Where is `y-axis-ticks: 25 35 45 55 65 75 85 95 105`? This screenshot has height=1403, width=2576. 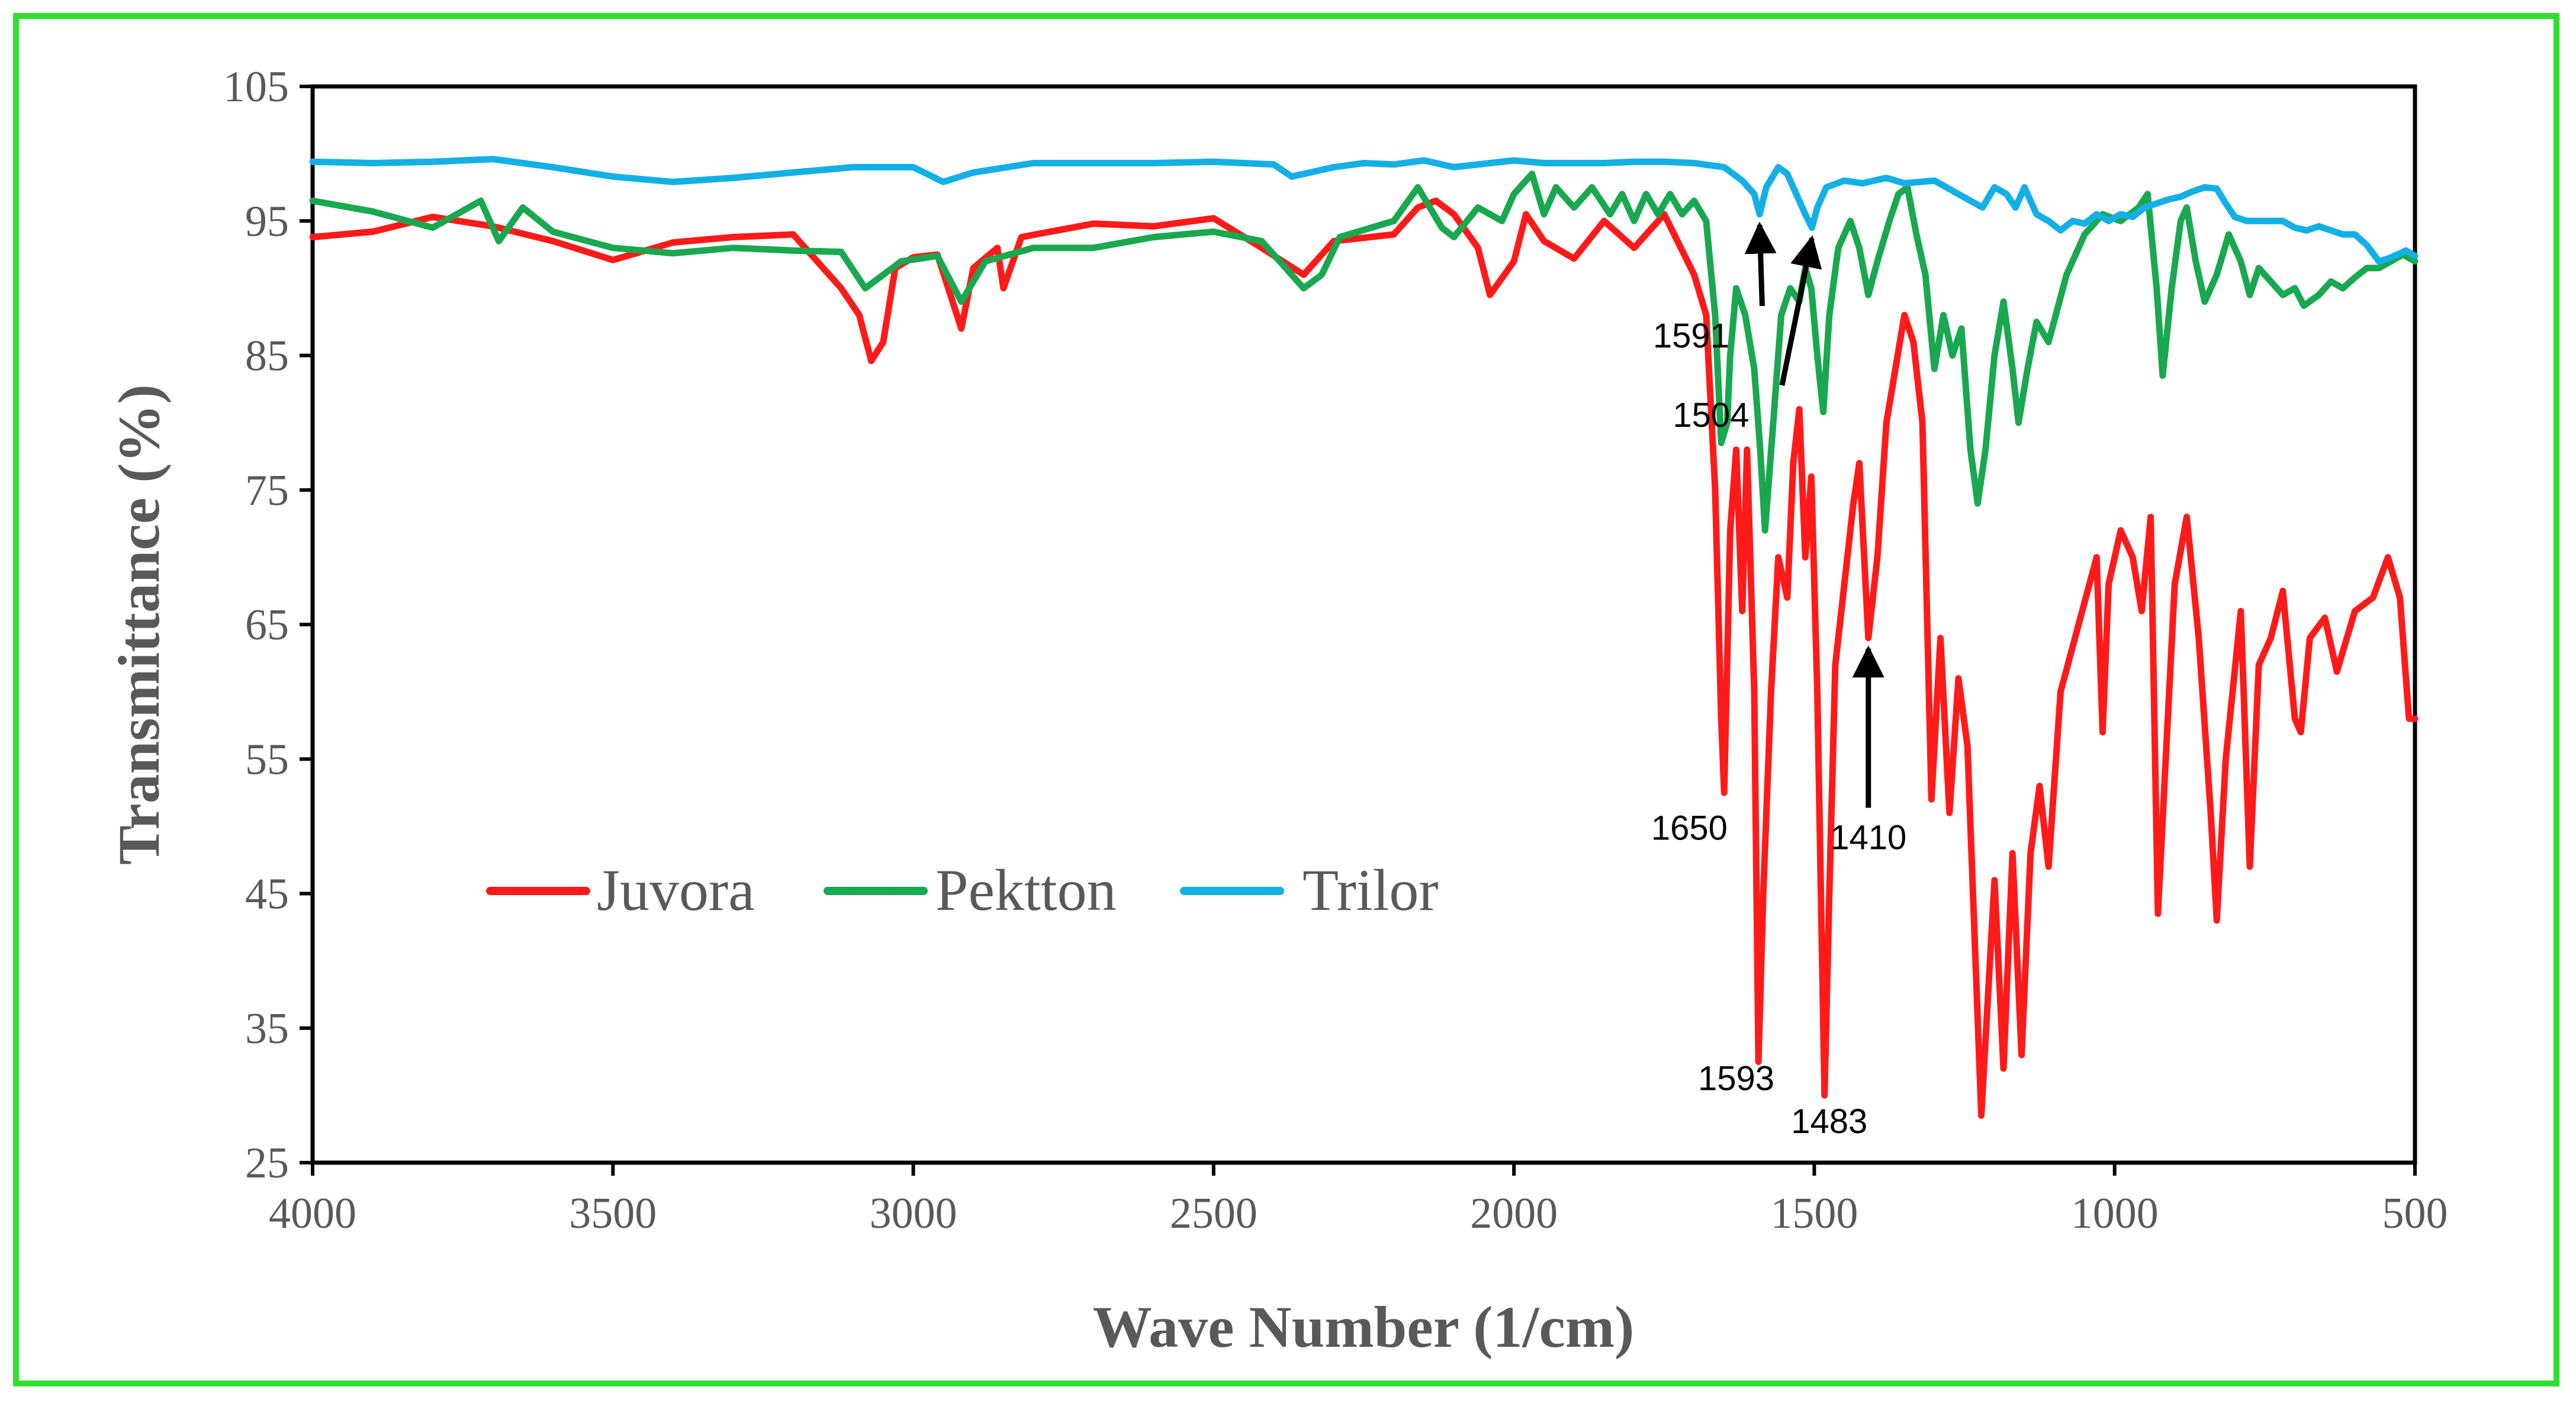
y-axis-ticks: 25 35 45 55 65 75 85 95 105 is located at coordinates (268, 625).